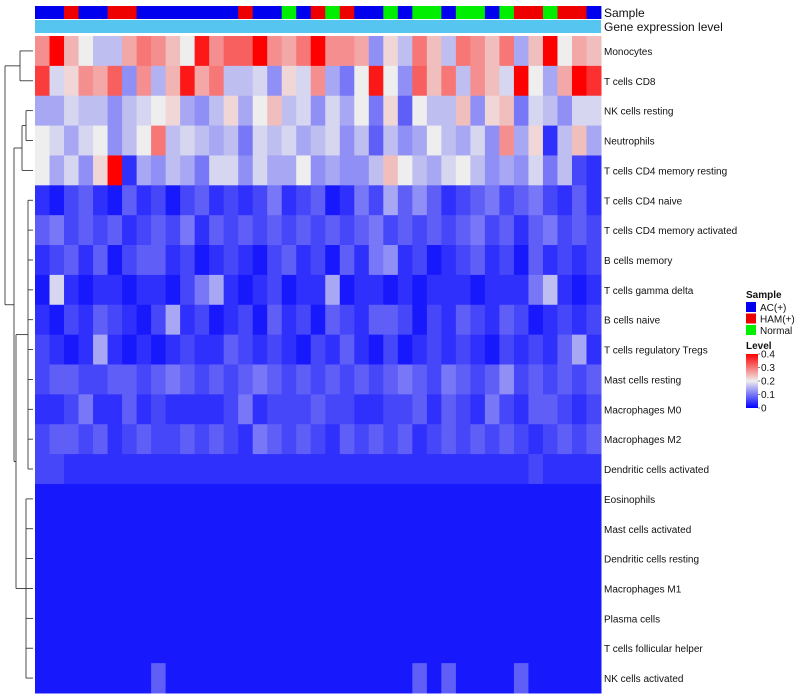 This screenshot has height=700, width=800. What do you see at coordinates (643, 589) in the screenshot?
I see `row-label: Macrophages M1` at bounding box center [643, 589].